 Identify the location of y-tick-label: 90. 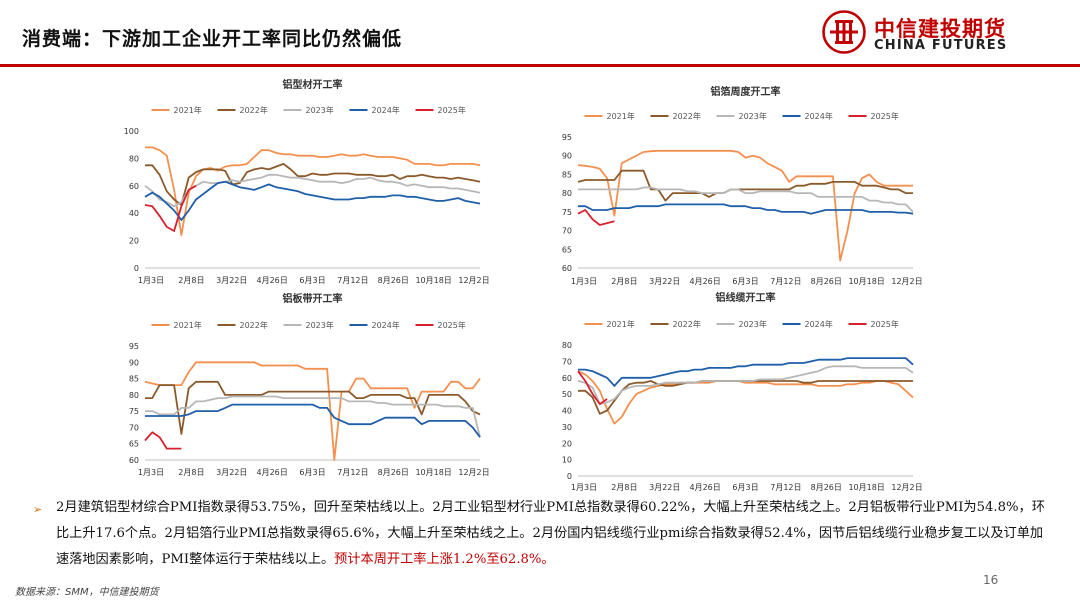
(134, 362).